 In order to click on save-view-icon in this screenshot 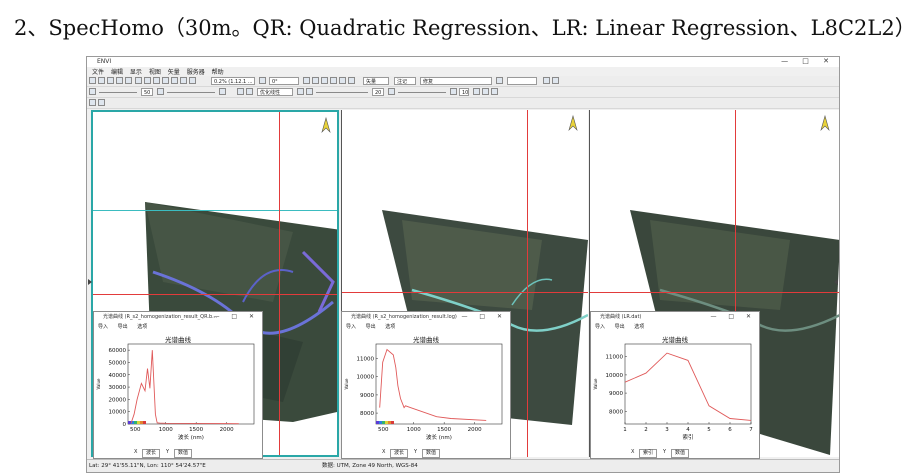, I will do `click(546, 80)`.